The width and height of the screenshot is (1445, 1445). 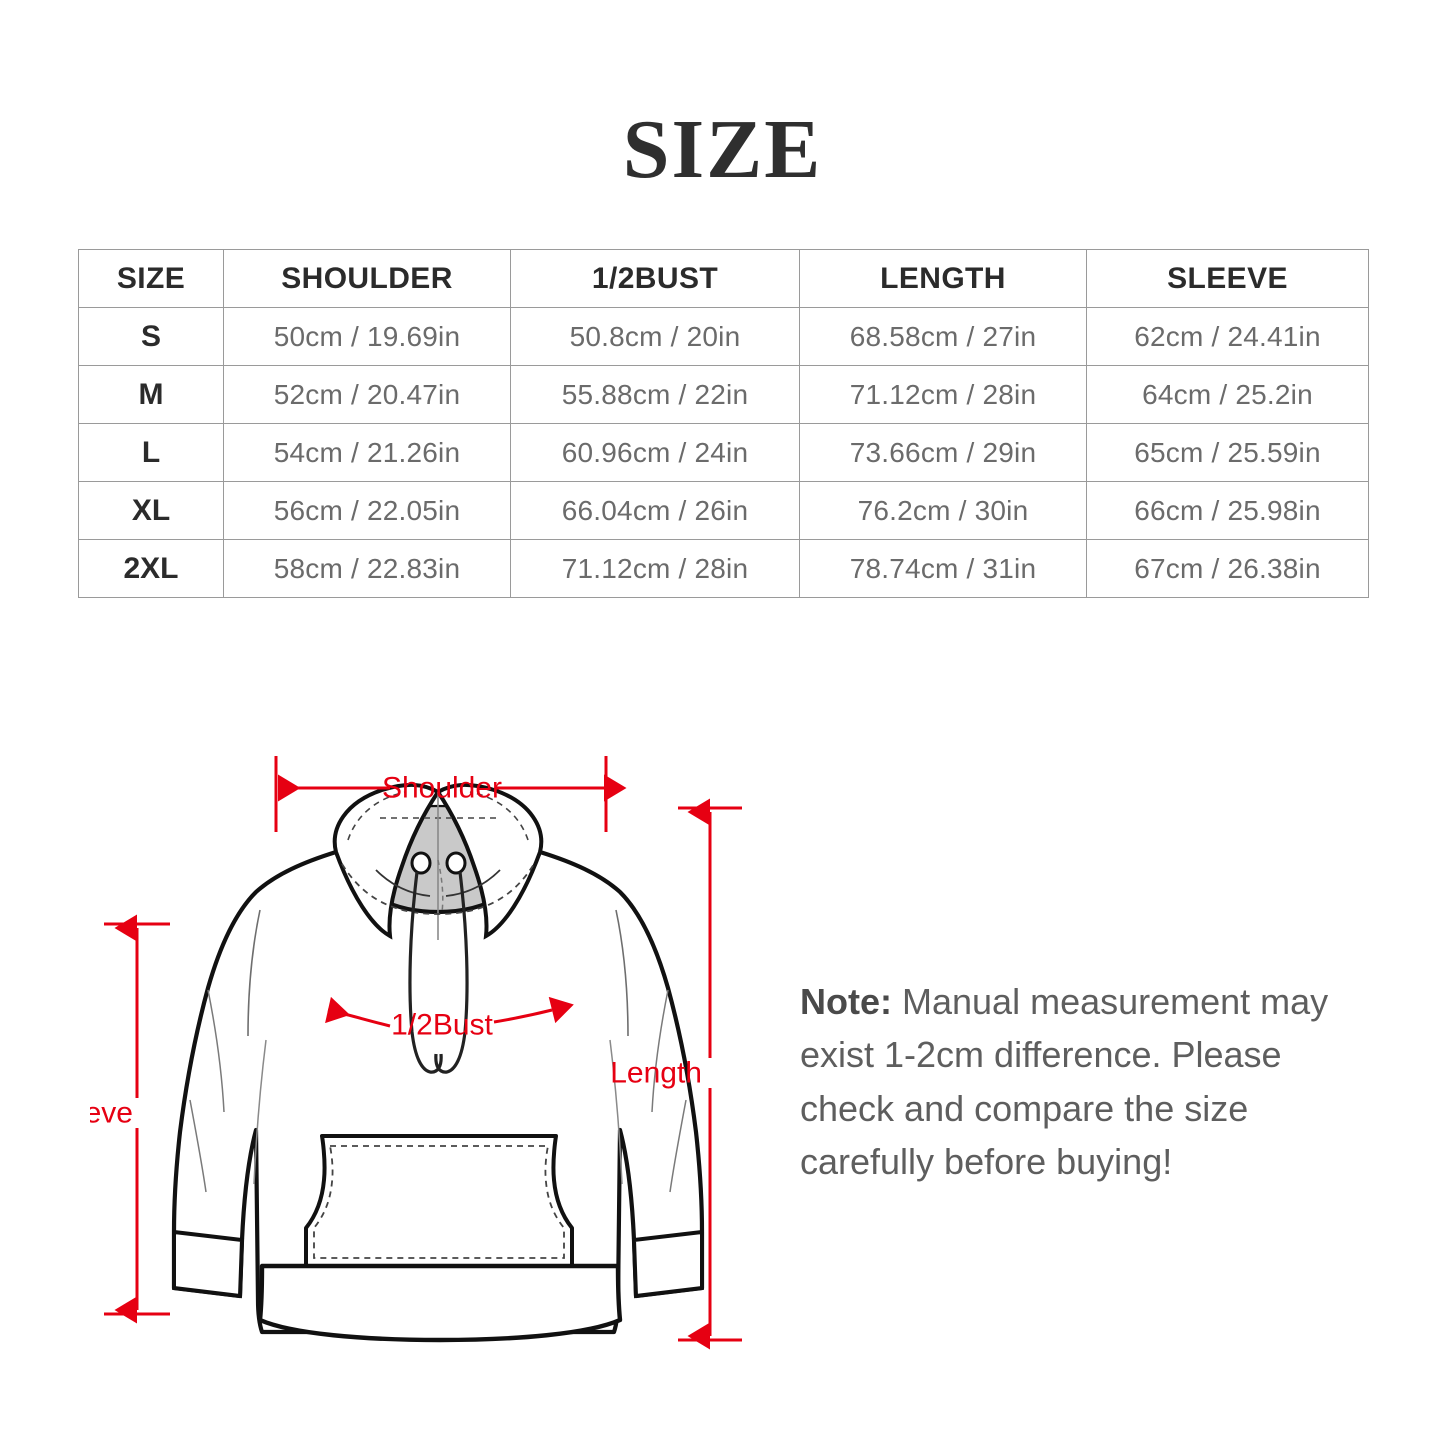 What do you see at coordinates (473, 883) in the screenshot?
I see `hood-drape-shade-right` at bounding box center [473, 883].